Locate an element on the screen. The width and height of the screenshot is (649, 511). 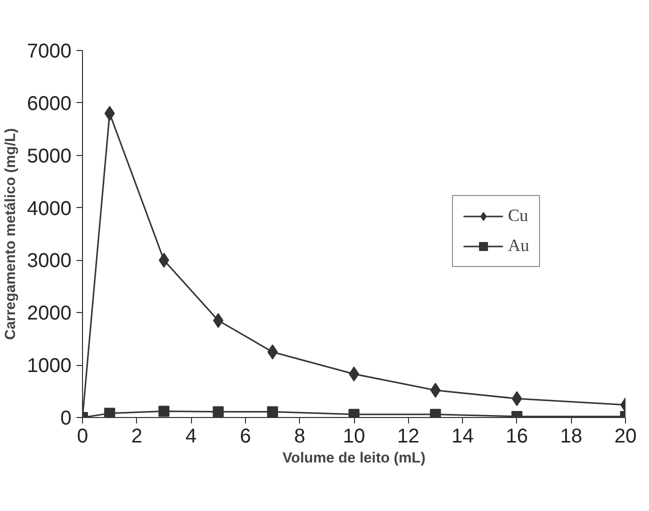
legend-label: Au is located at coordinates (519, 246).